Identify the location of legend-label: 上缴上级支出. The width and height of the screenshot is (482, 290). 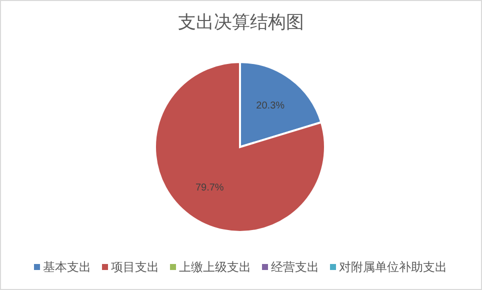
(215, 267).